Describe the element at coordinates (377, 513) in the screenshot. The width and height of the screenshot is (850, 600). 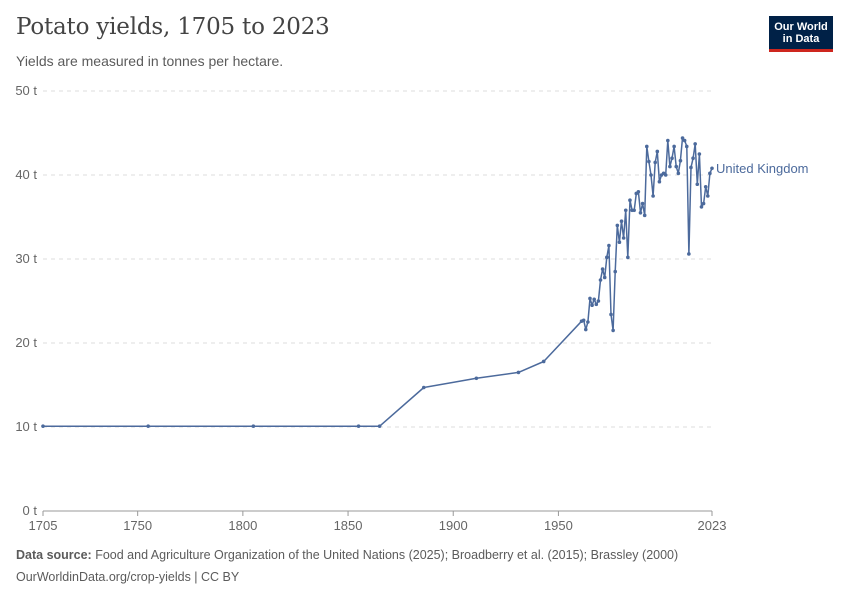
I see `x-axis` at that location.